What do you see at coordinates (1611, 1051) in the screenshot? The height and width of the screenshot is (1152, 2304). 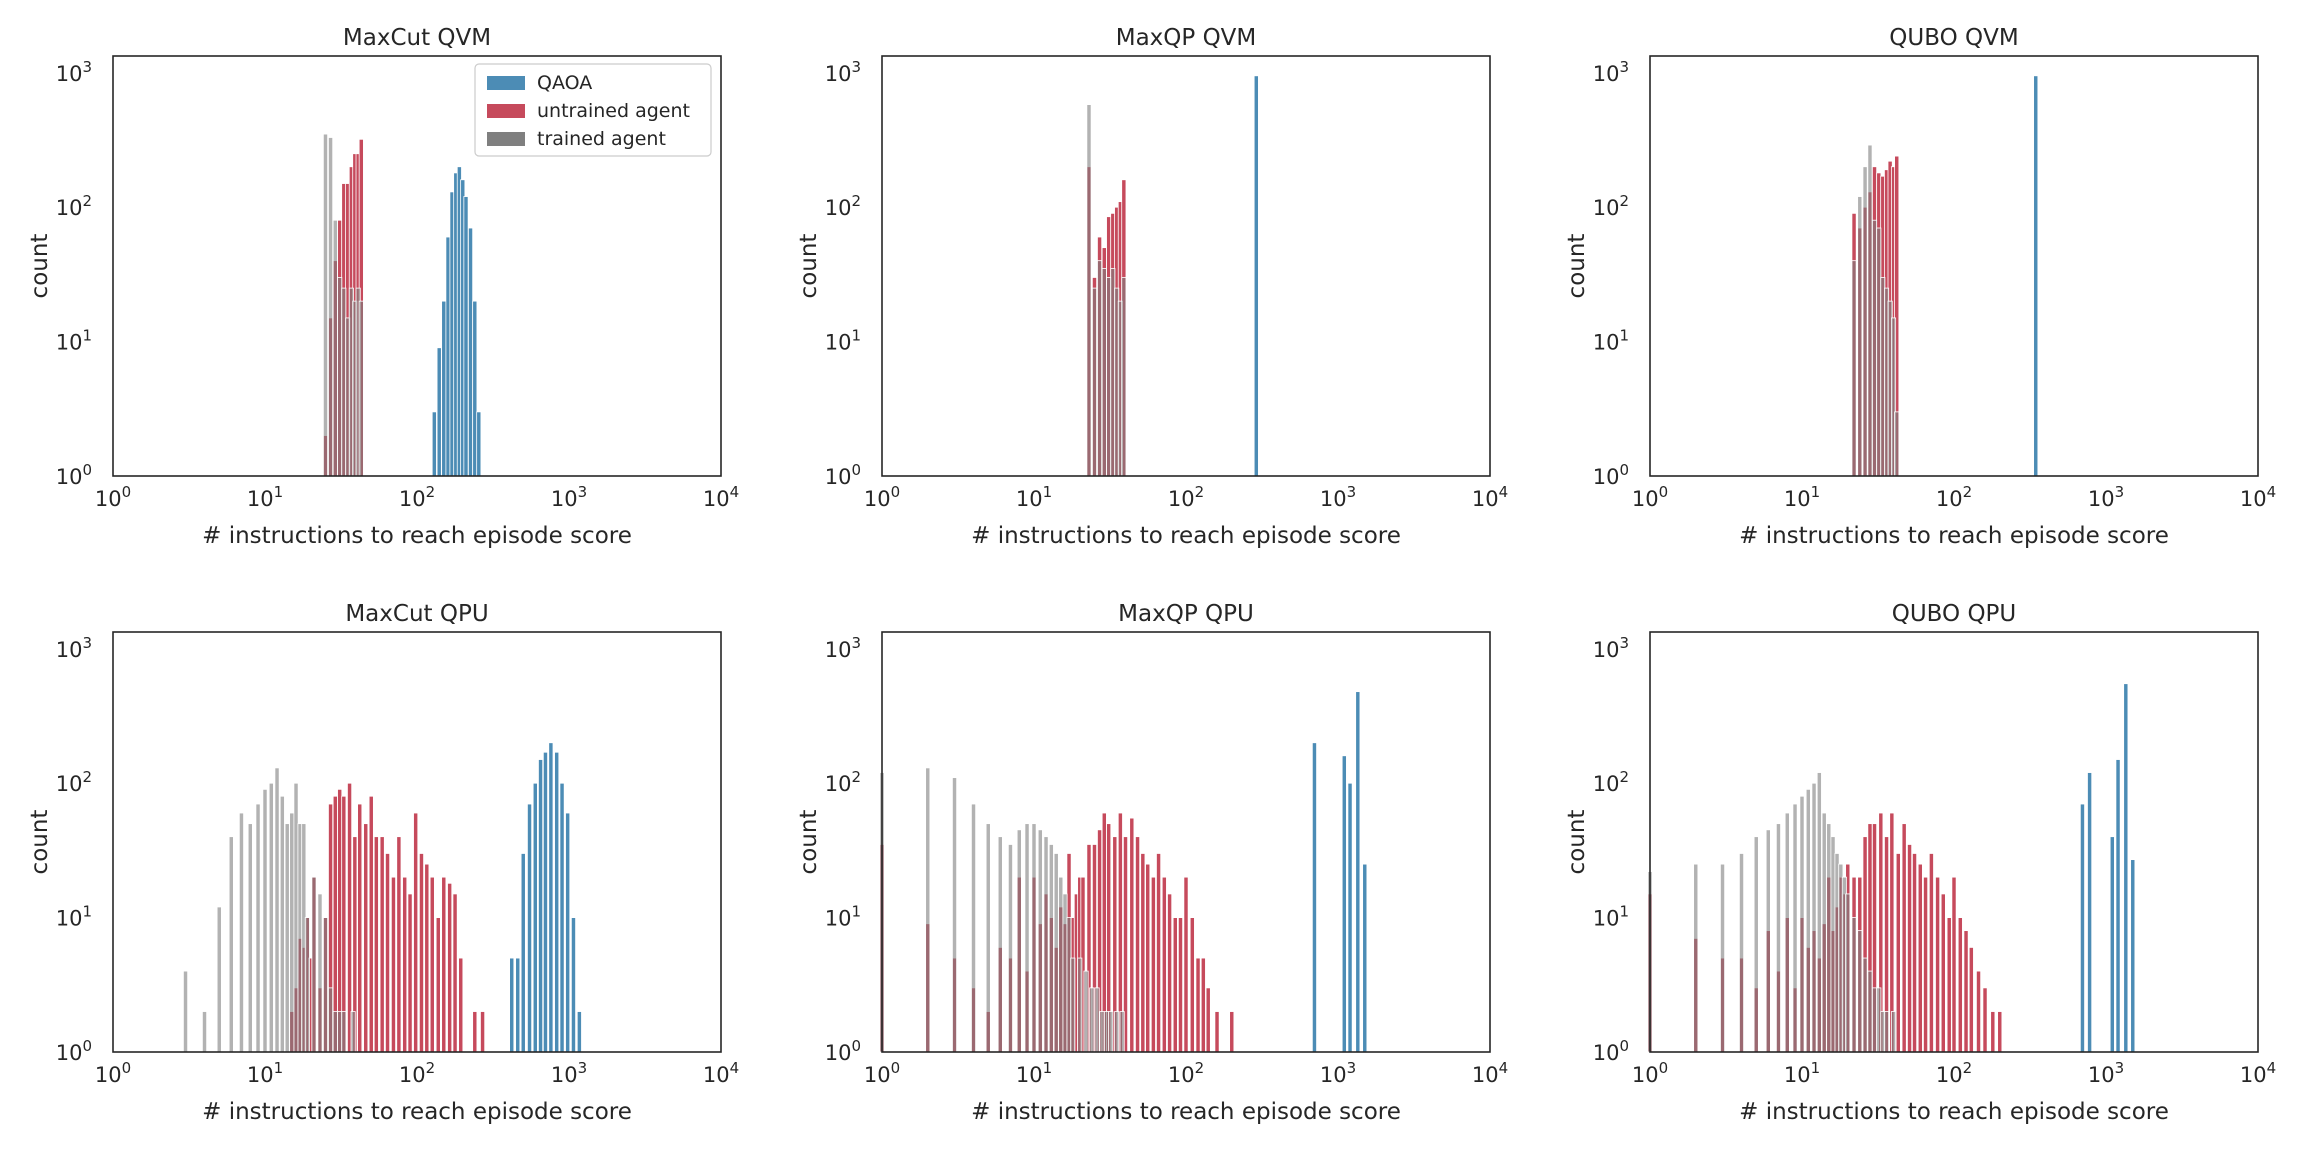 I see `y-tick-label: 10⁰` at bounding box center [1611, 1051].